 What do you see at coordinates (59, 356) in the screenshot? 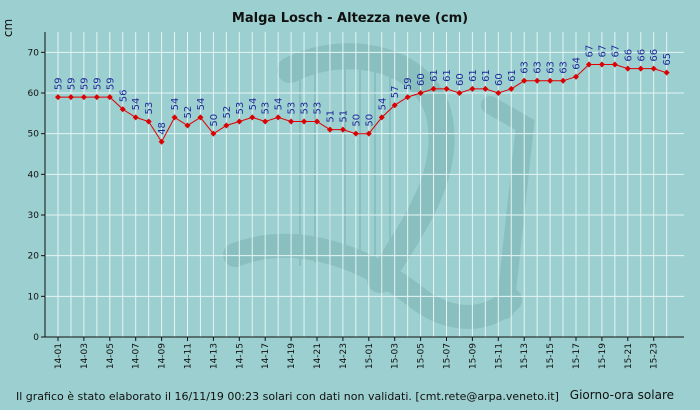
I see `x-tick-label: 14-01` at bounding box center [59, 356].